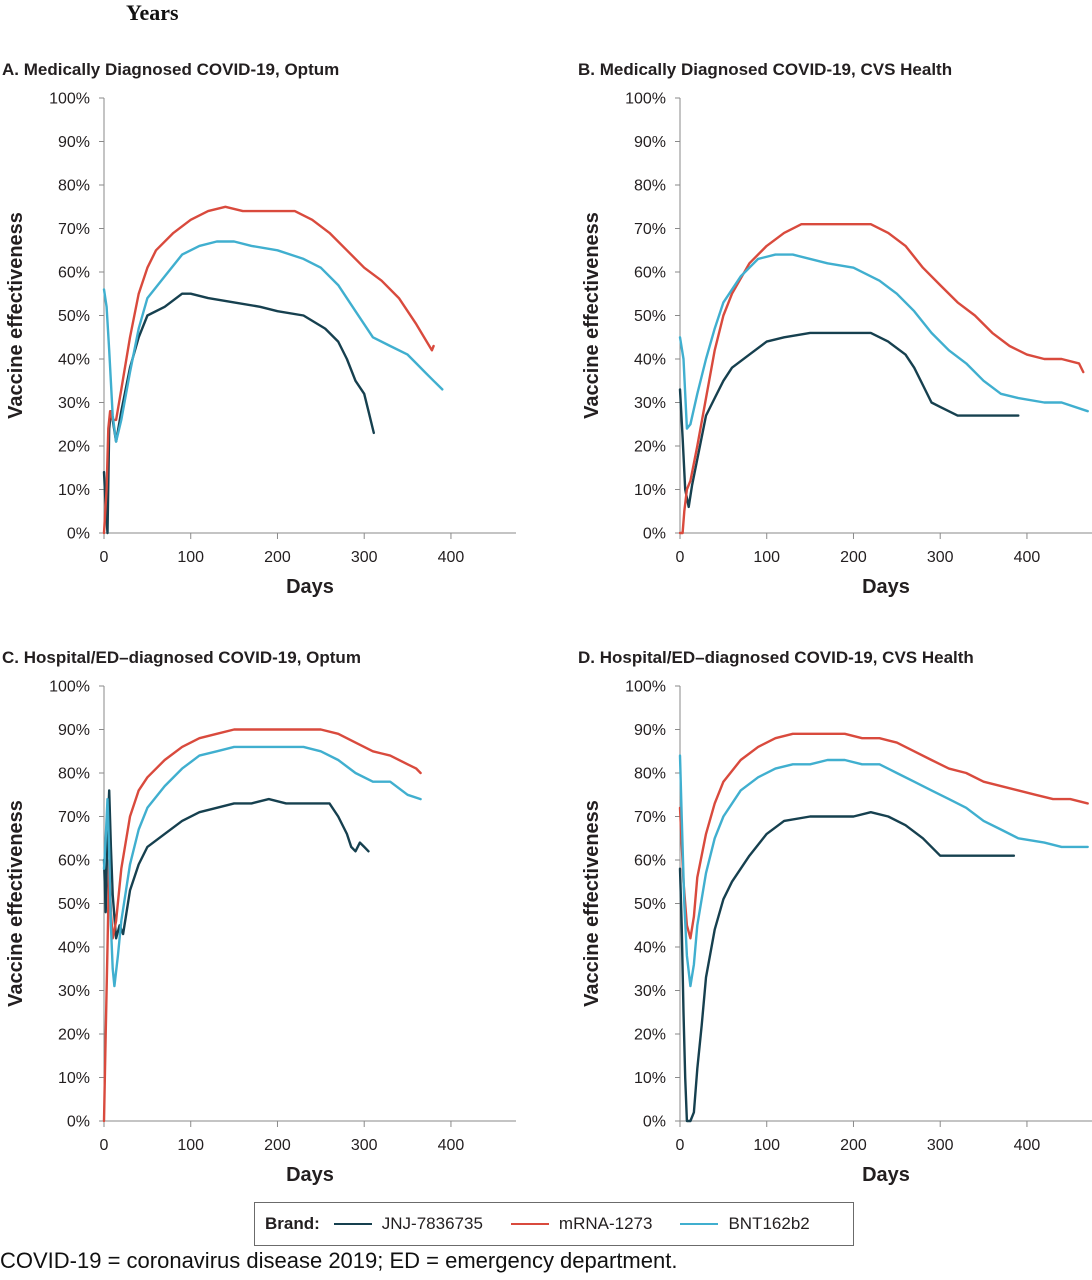 The image size is (1092, 1280). I want to click on legend-item-mrna: mRNA-1273, so click(581, 1224).